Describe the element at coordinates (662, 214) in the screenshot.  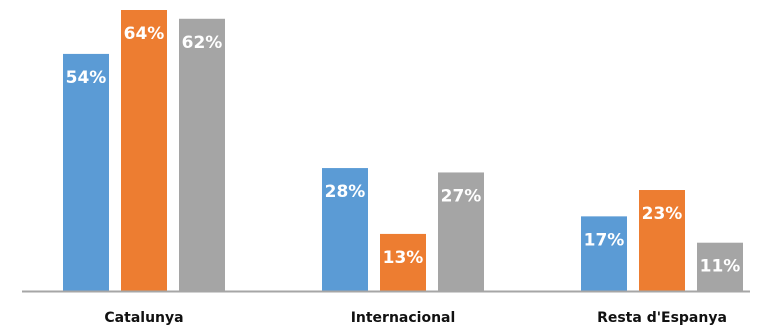
I see `data-label-2-1: 23%` at that location.